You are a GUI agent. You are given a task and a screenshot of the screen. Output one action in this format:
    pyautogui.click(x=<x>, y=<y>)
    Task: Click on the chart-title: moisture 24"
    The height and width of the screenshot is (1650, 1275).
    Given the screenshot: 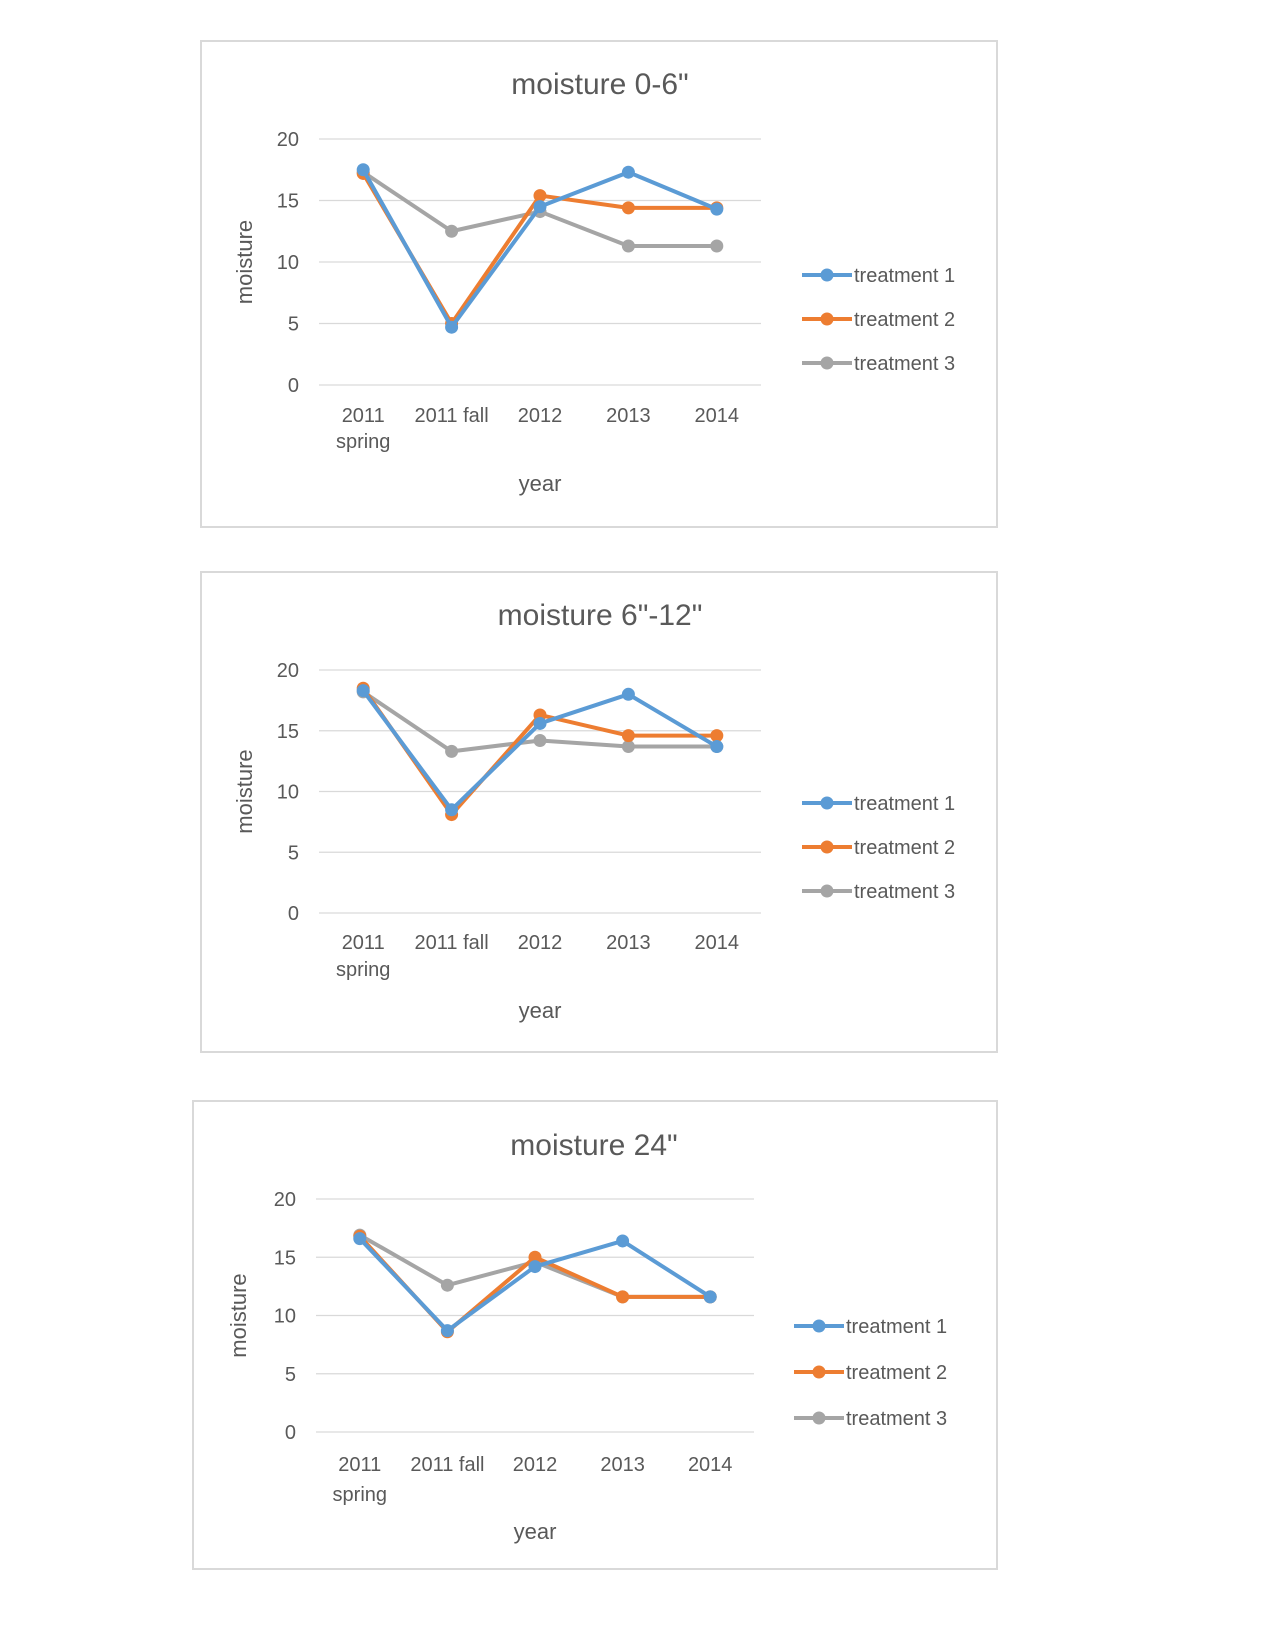 What is the action you would take?
    pyautogui.click(x=593, y=1145)
    